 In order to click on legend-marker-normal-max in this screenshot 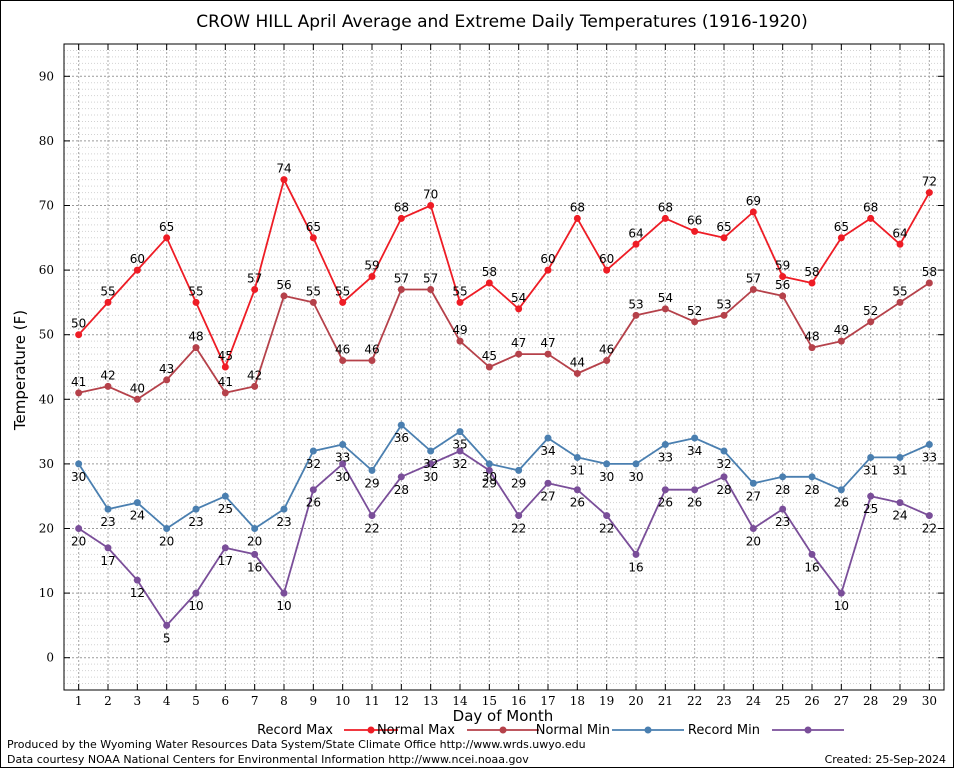, I will do `click(503, 730)`.